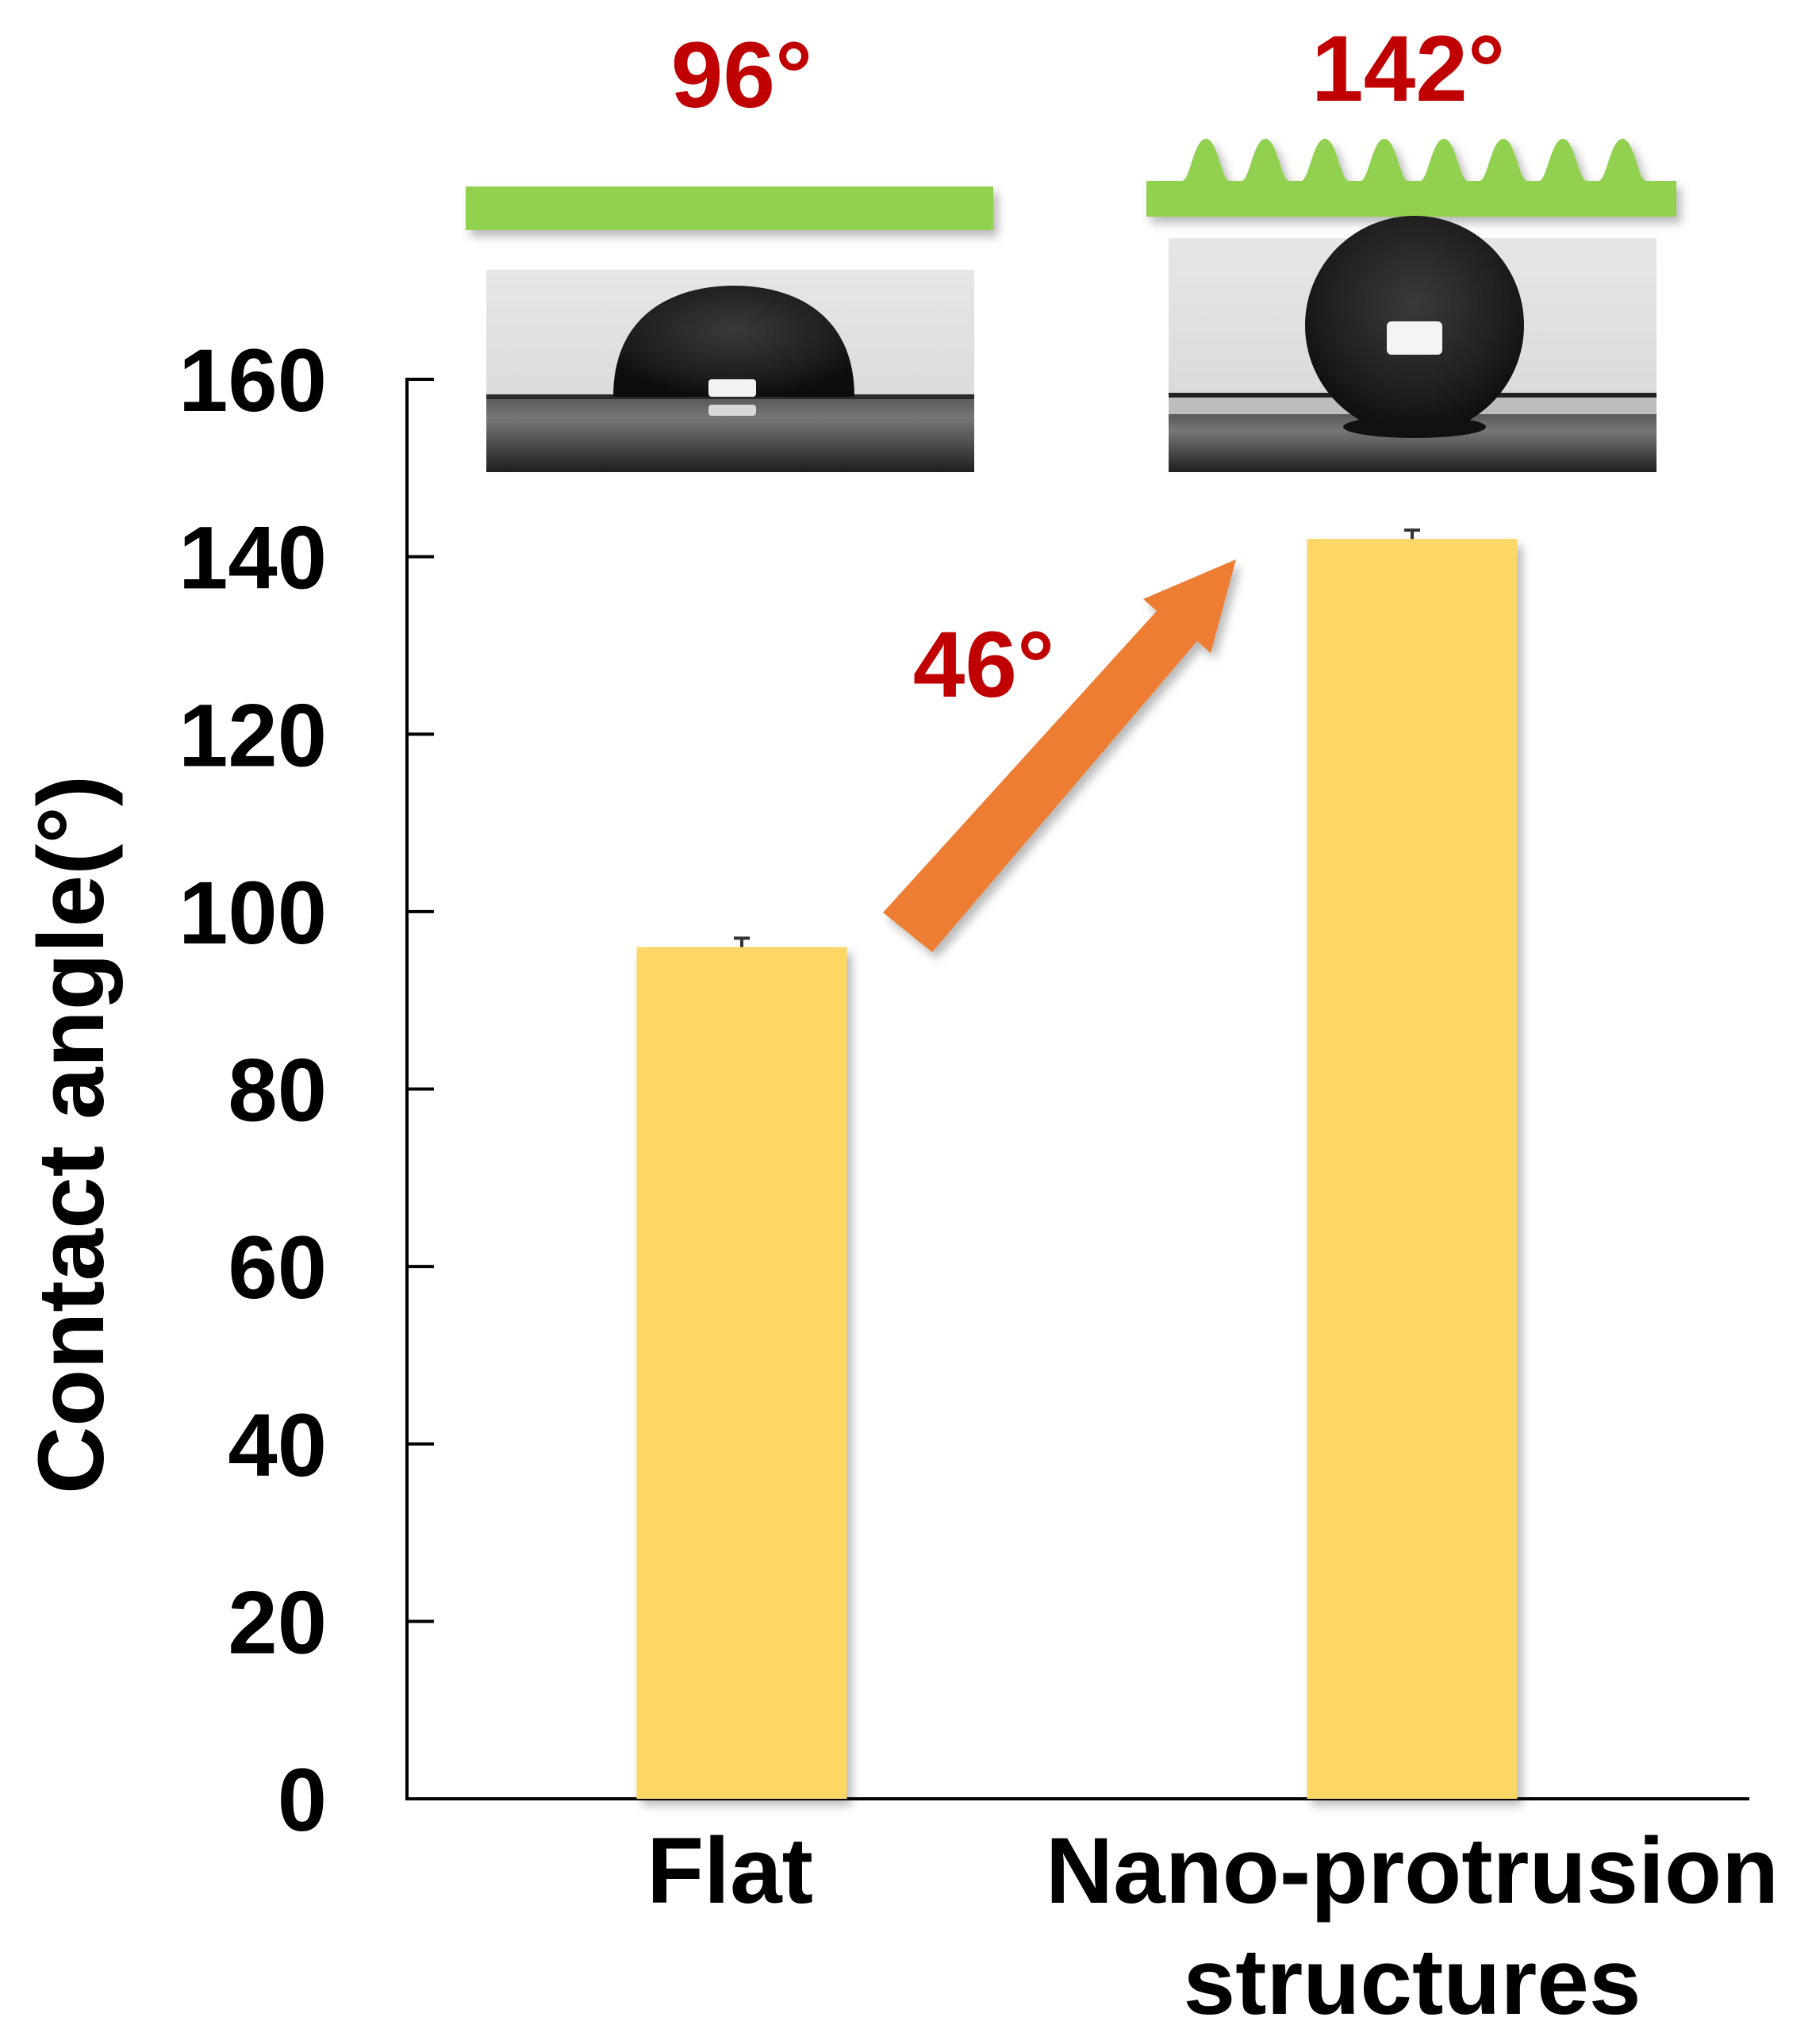  What do you see at coordinates (253, 558) in the screenshot?
I see `y-tick-label-140: 140` at bounding box center [253, 558].